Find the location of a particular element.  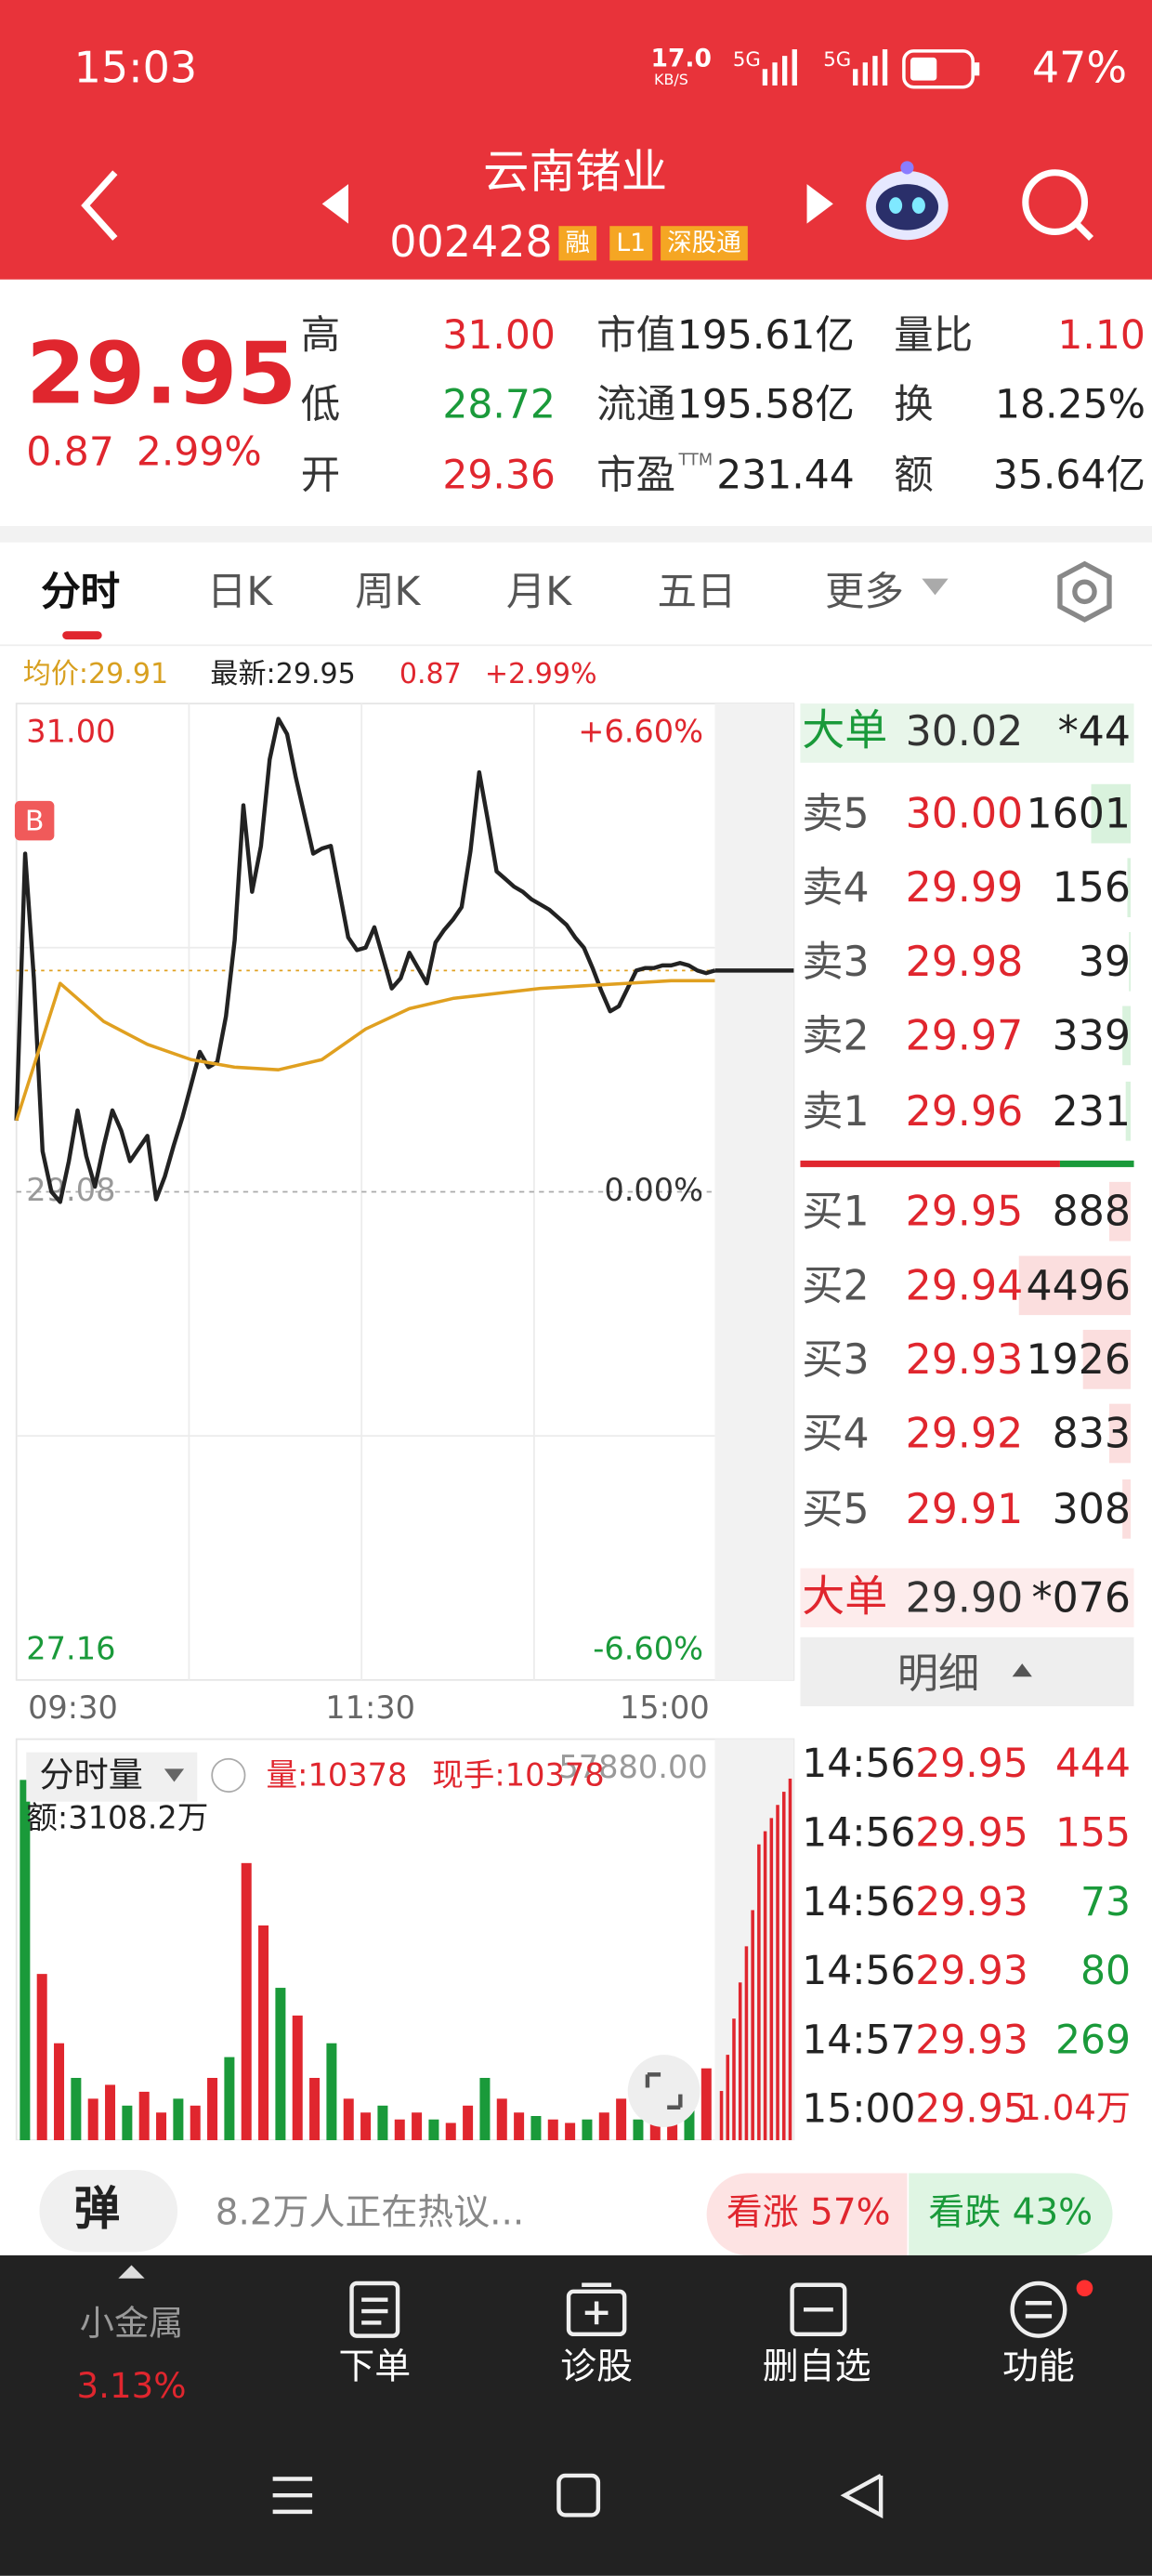

book-volume: 308 is located at coordinates (1092, 1509).